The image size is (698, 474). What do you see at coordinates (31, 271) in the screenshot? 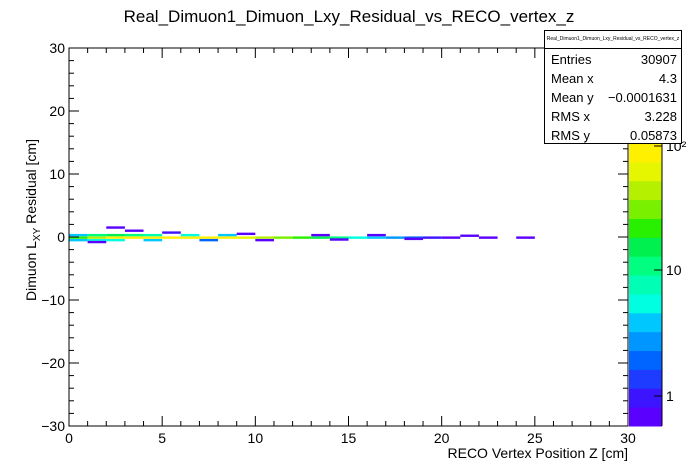
I see `y-axis-label-main: Dimuon L` at bounding box center [31, 271].